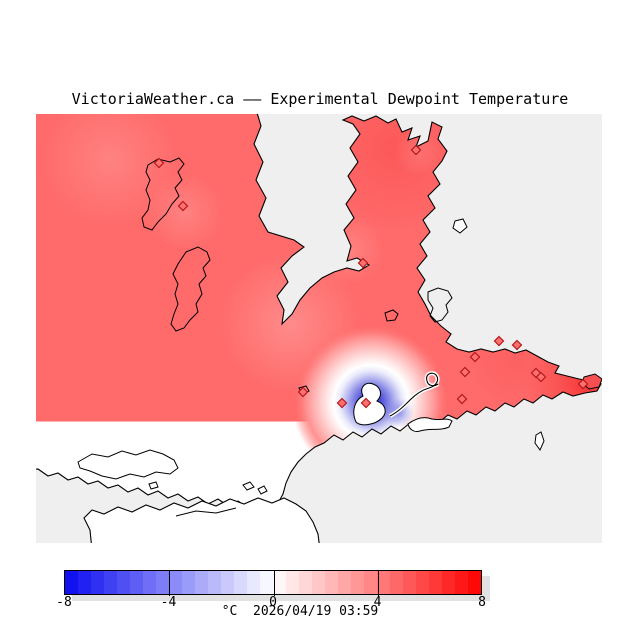 This screenshot has width=640, height=640. I want to click on lake-sooke, so click(163, 194).